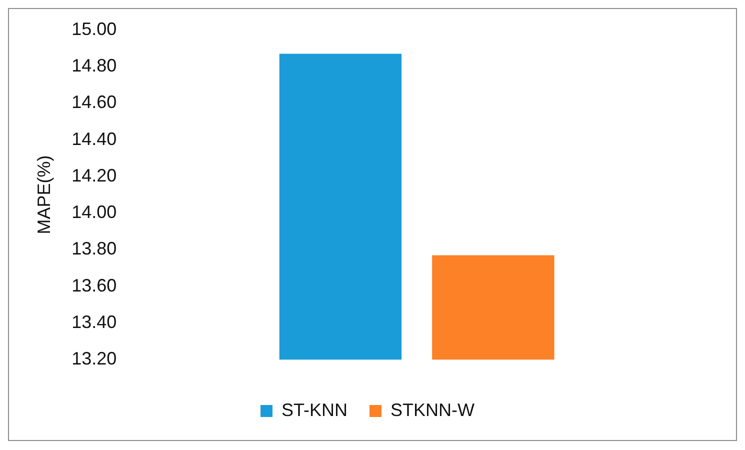  Describe the element at coordinates (432, 410) in the screenshot. I see `legend-label: STKNN-W` at that location.